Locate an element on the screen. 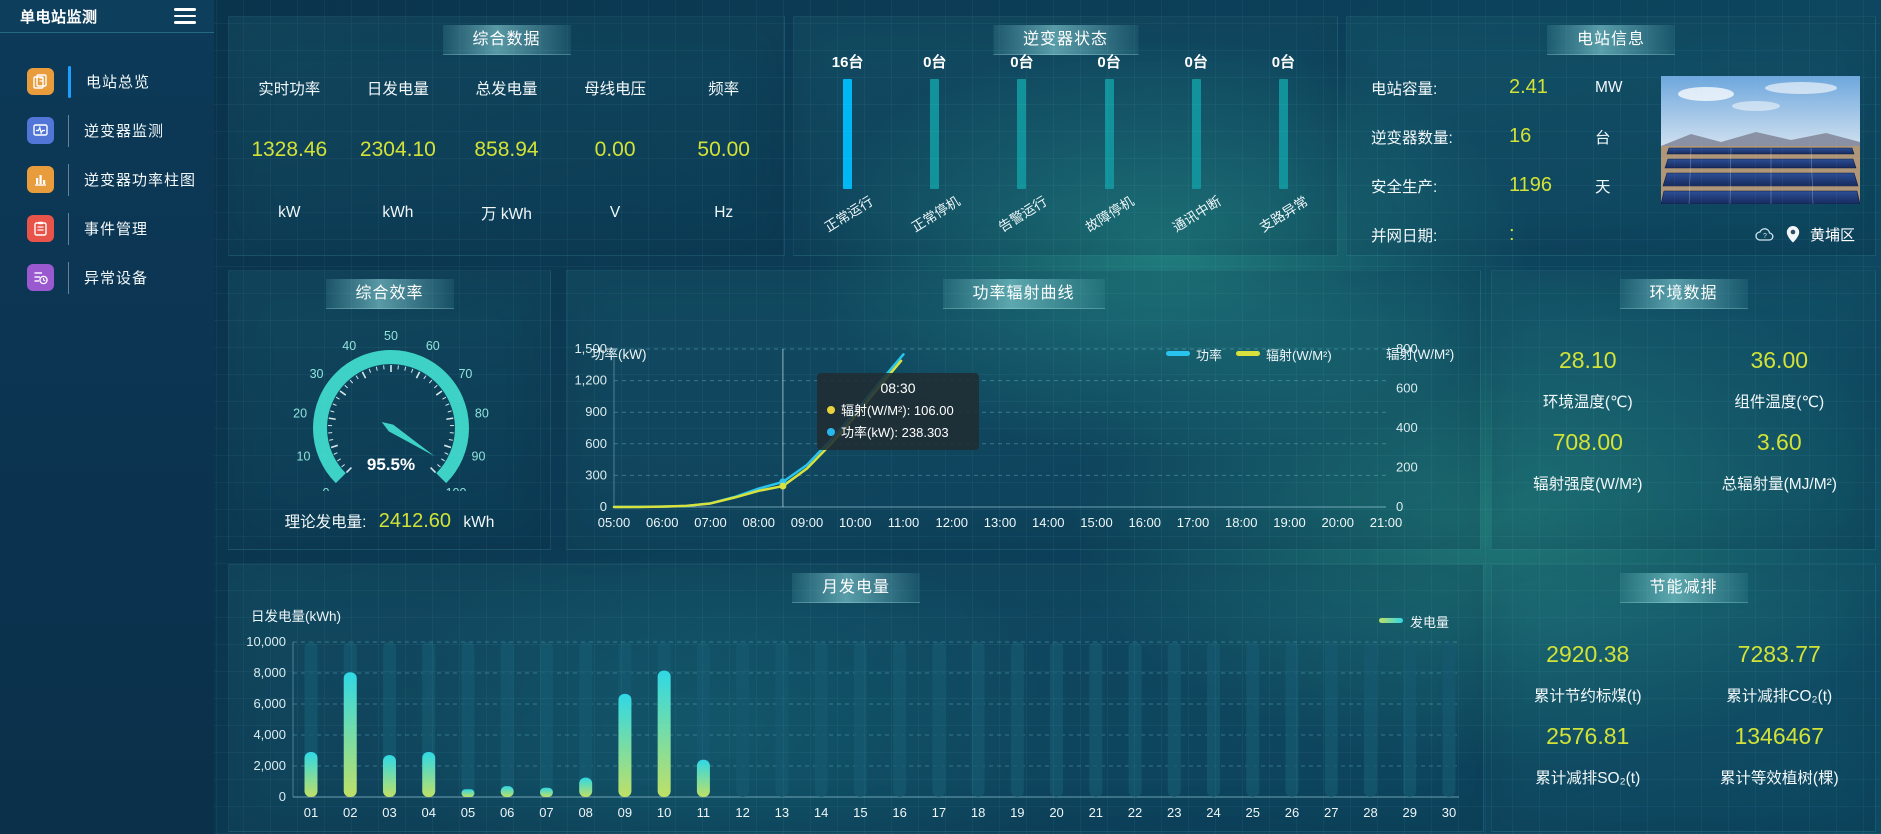 The image size is (1881, 834). svg-text: 11 is located at coordinates (704, 812).